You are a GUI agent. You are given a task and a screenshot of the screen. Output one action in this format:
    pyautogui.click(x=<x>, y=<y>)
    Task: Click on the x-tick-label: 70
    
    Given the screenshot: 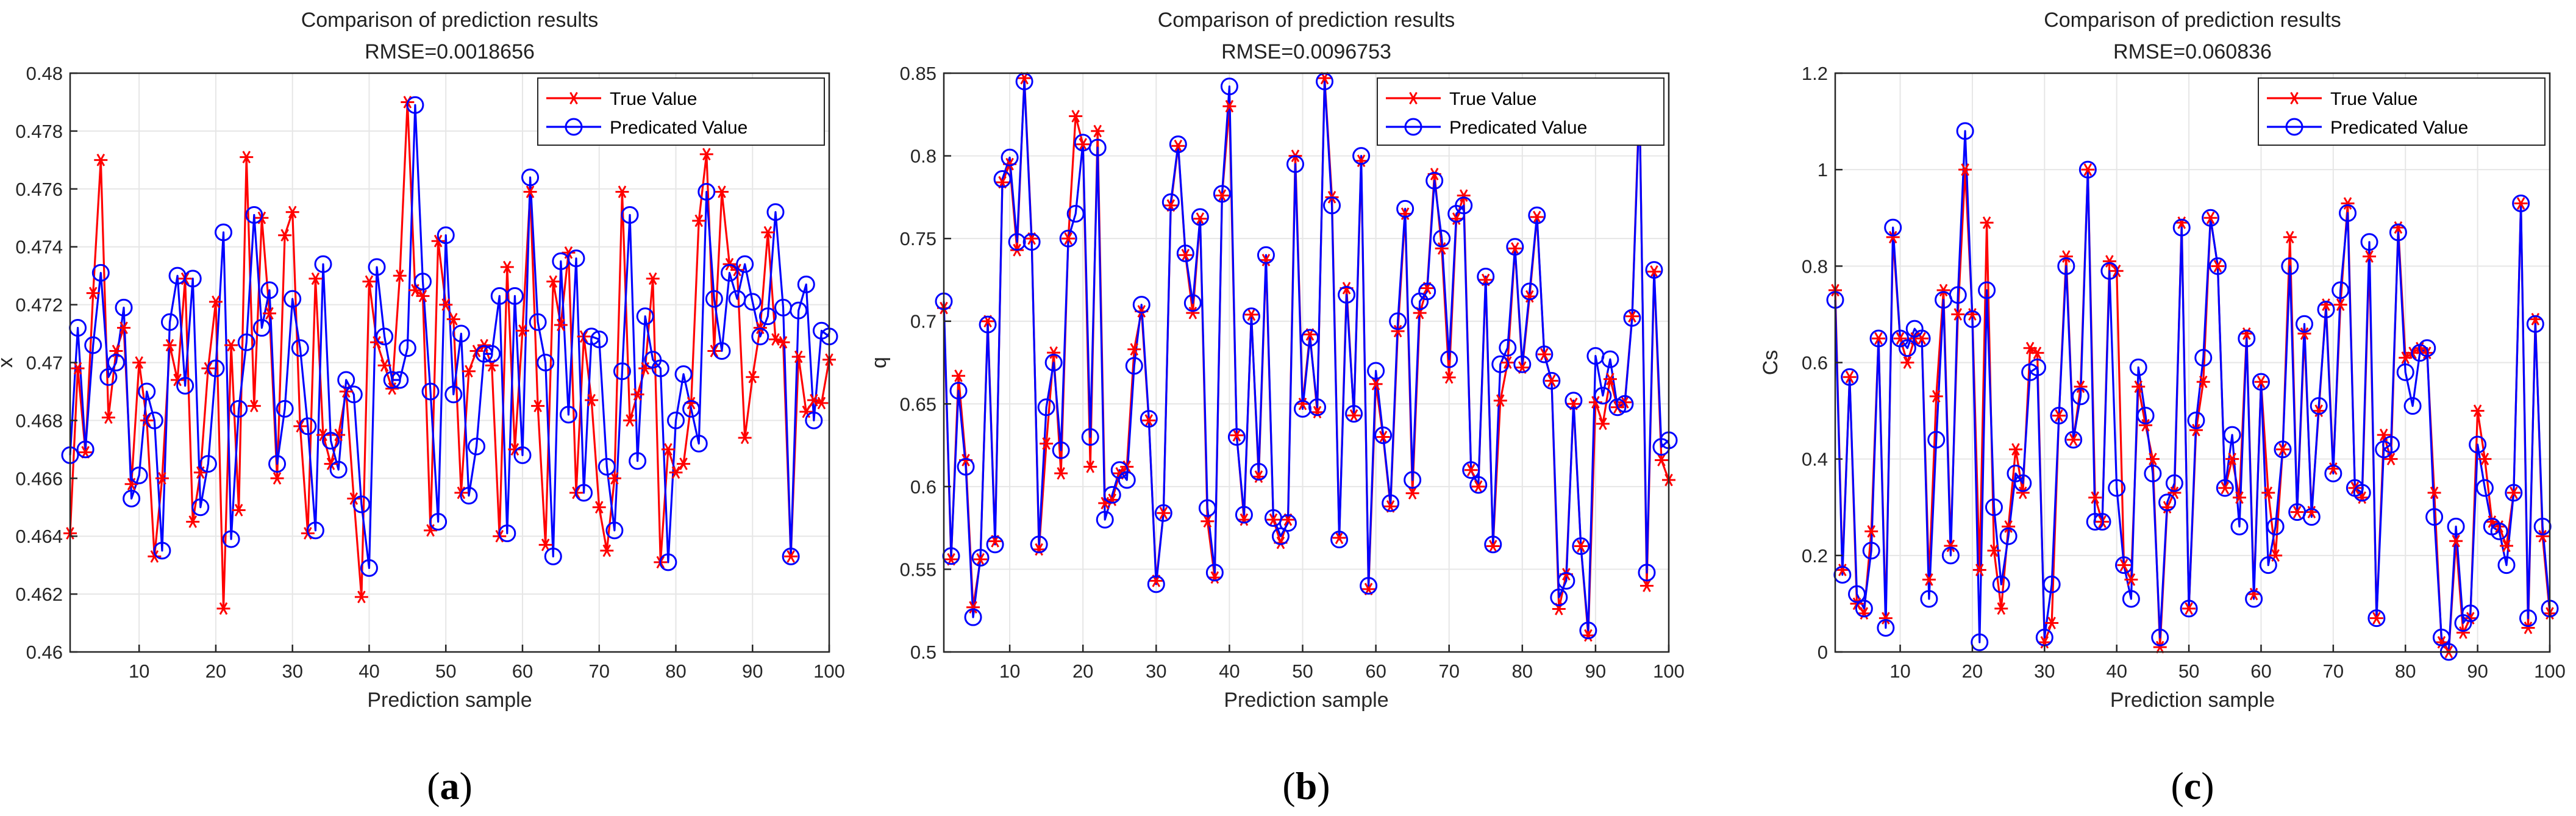 What is the action you would take?
    pyautogui.click(x=598, y=671)
    